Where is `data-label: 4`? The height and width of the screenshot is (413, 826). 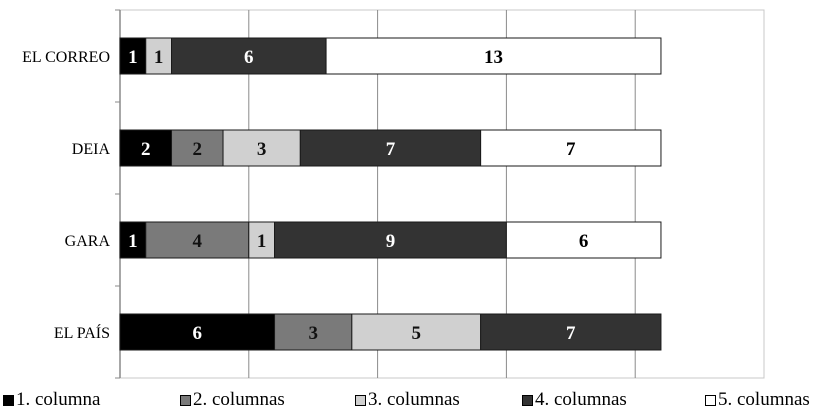
data-label: 4 is located at coordinates (198, 241).